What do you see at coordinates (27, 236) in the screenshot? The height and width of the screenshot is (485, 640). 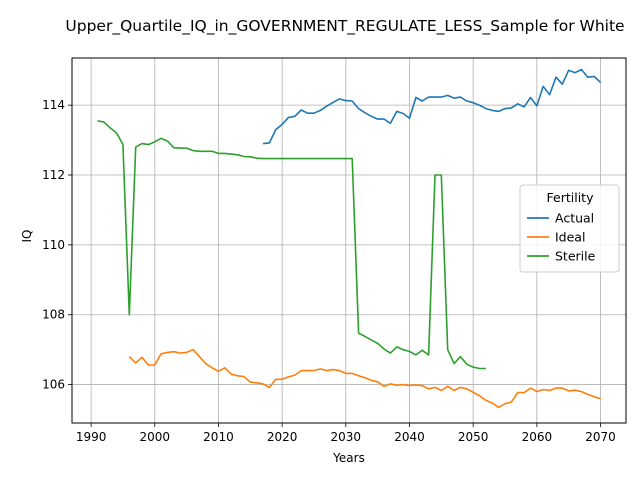 I see `y-axis-label: IQ` at bounding box center [27, 236].